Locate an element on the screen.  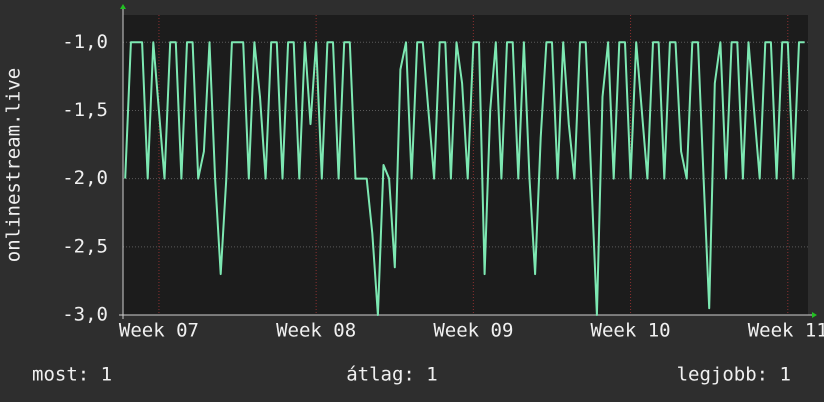
x-tick-label: Week 07 is located at coordinates (159, 331).